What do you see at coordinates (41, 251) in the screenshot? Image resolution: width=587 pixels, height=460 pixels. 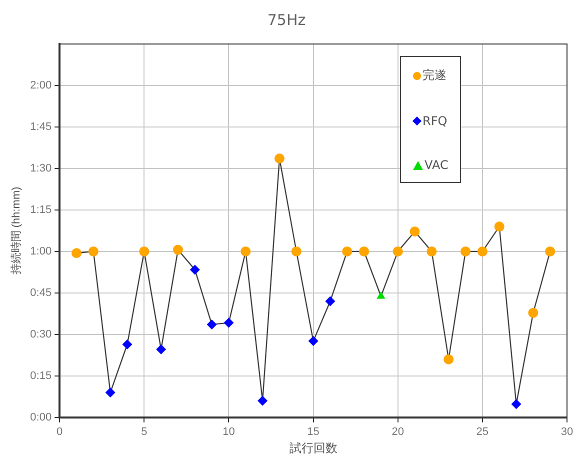 I see `y-tick-label: 1:00` at bounding box center [41, 251].